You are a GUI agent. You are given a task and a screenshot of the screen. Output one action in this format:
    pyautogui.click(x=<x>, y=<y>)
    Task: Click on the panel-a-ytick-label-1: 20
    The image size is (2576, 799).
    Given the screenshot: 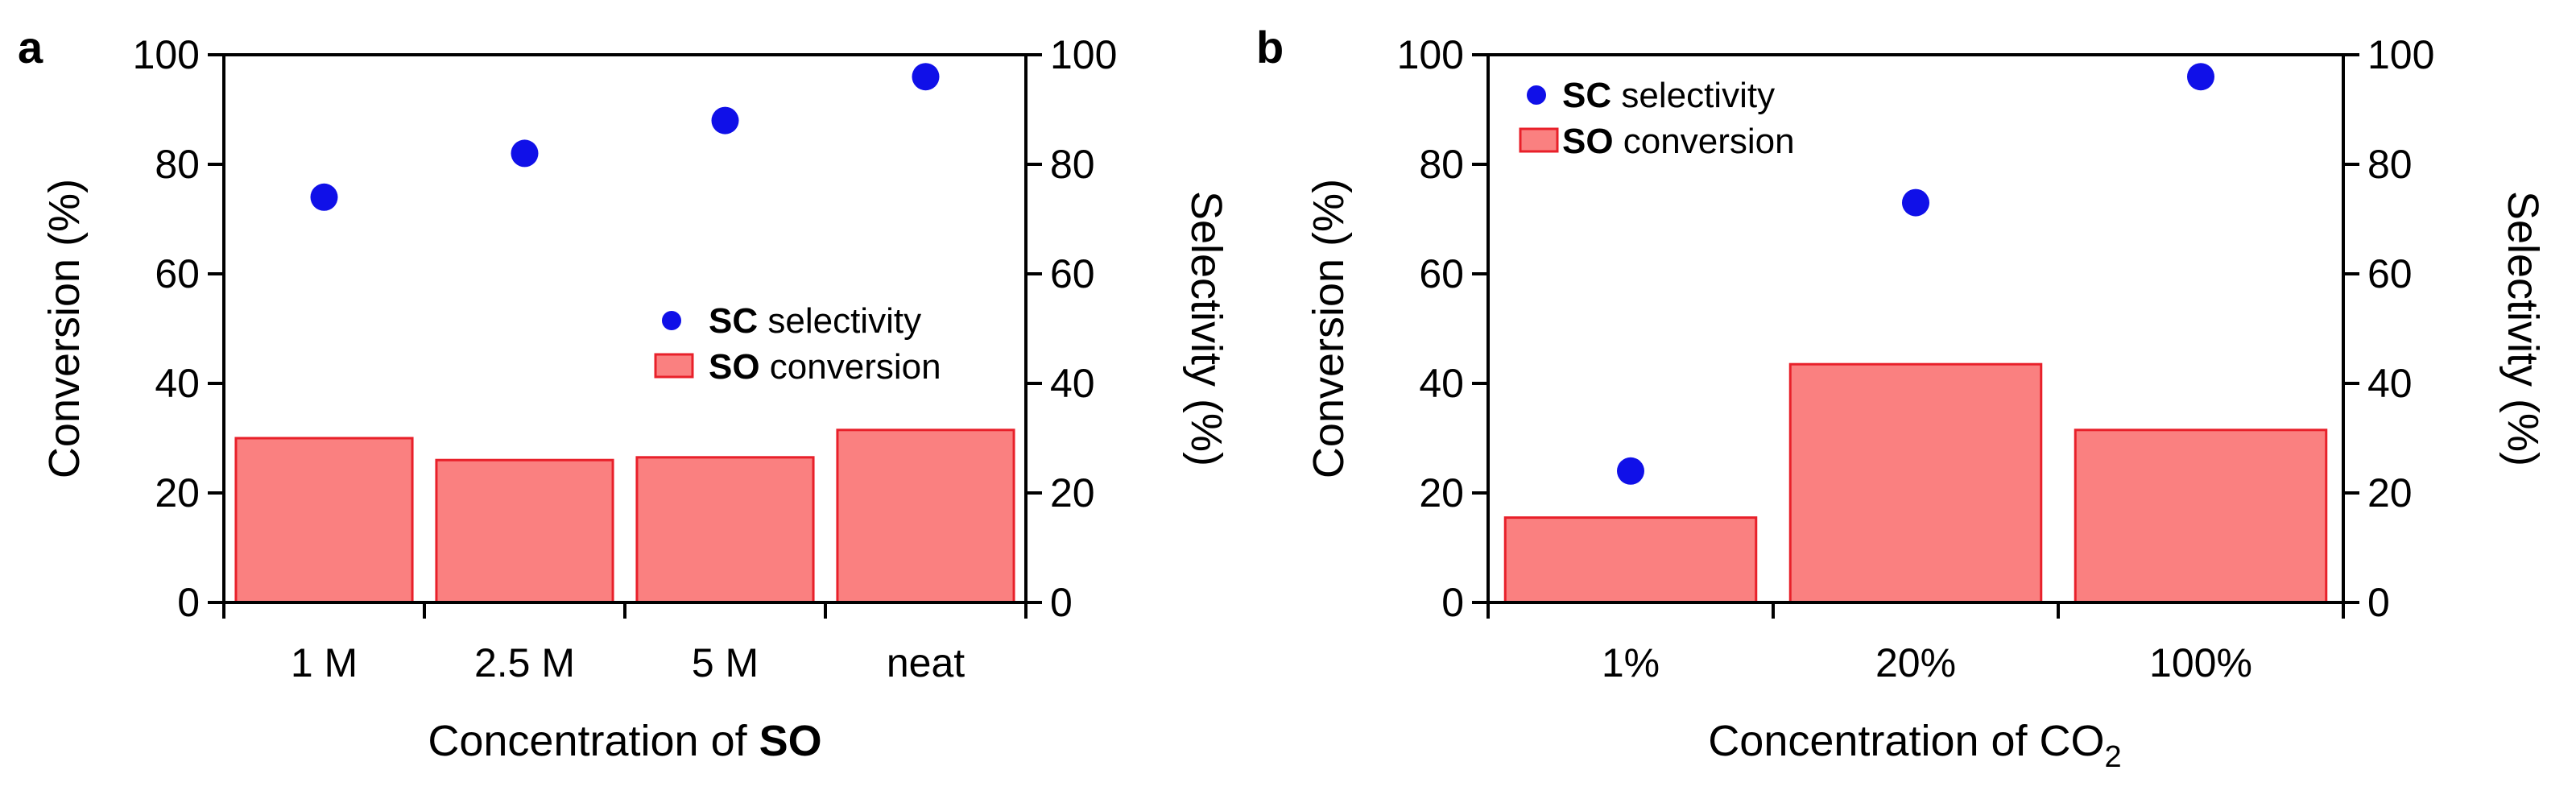 What is the action you would take?
    pyautogui.click(x=177, y=493)
    